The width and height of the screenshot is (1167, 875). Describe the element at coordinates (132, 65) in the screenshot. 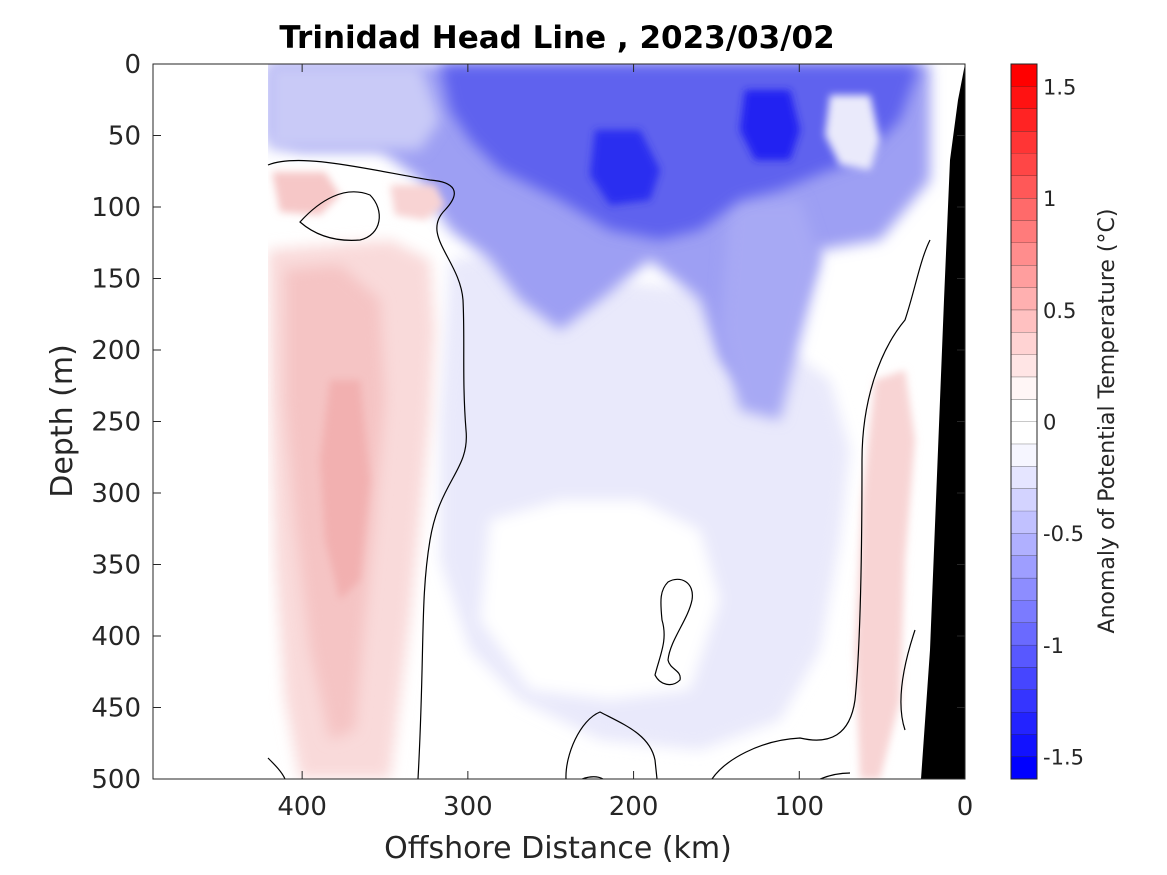

I see `y-tick-label: 0` at that location.